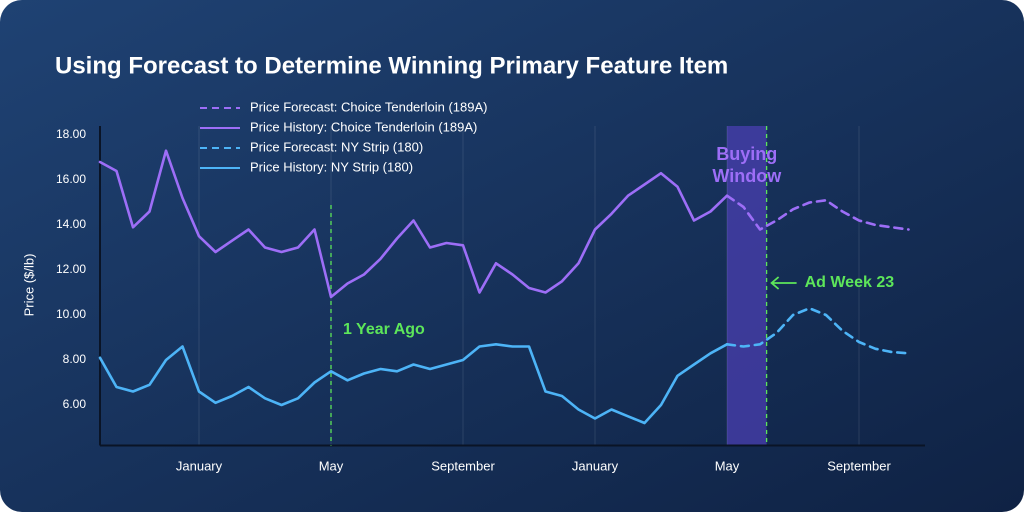 The image size is (1024, 512). What do you see at coordinates (747, 286) in the screenshot?
I see `buying-window` at bounding box center [747, 286].